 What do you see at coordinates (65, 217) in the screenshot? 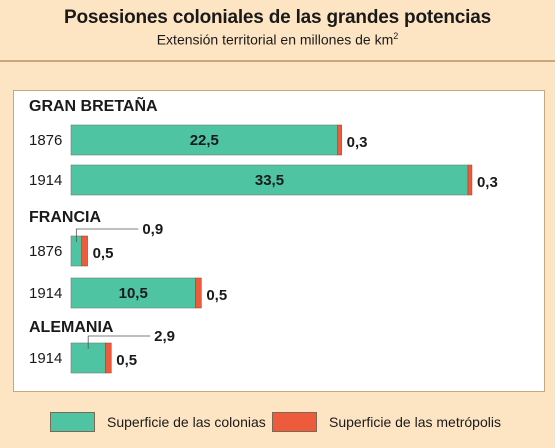
I see `country-heading: FRANCIA` at bounding box center [65, 217].